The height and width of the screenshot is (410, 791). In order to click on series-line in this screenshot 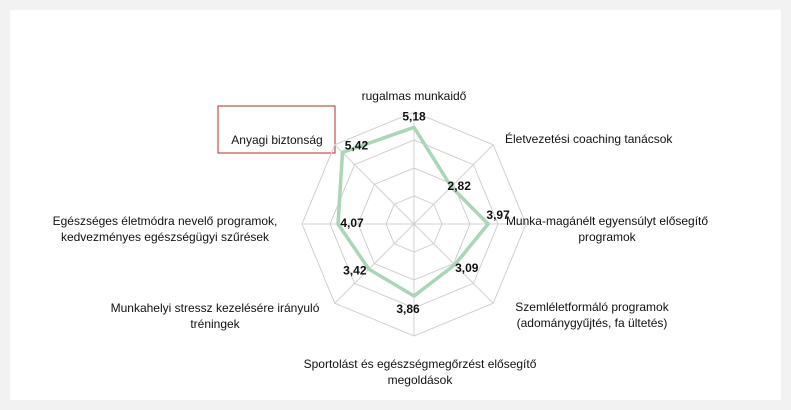, I will do `click(413, 211)`.